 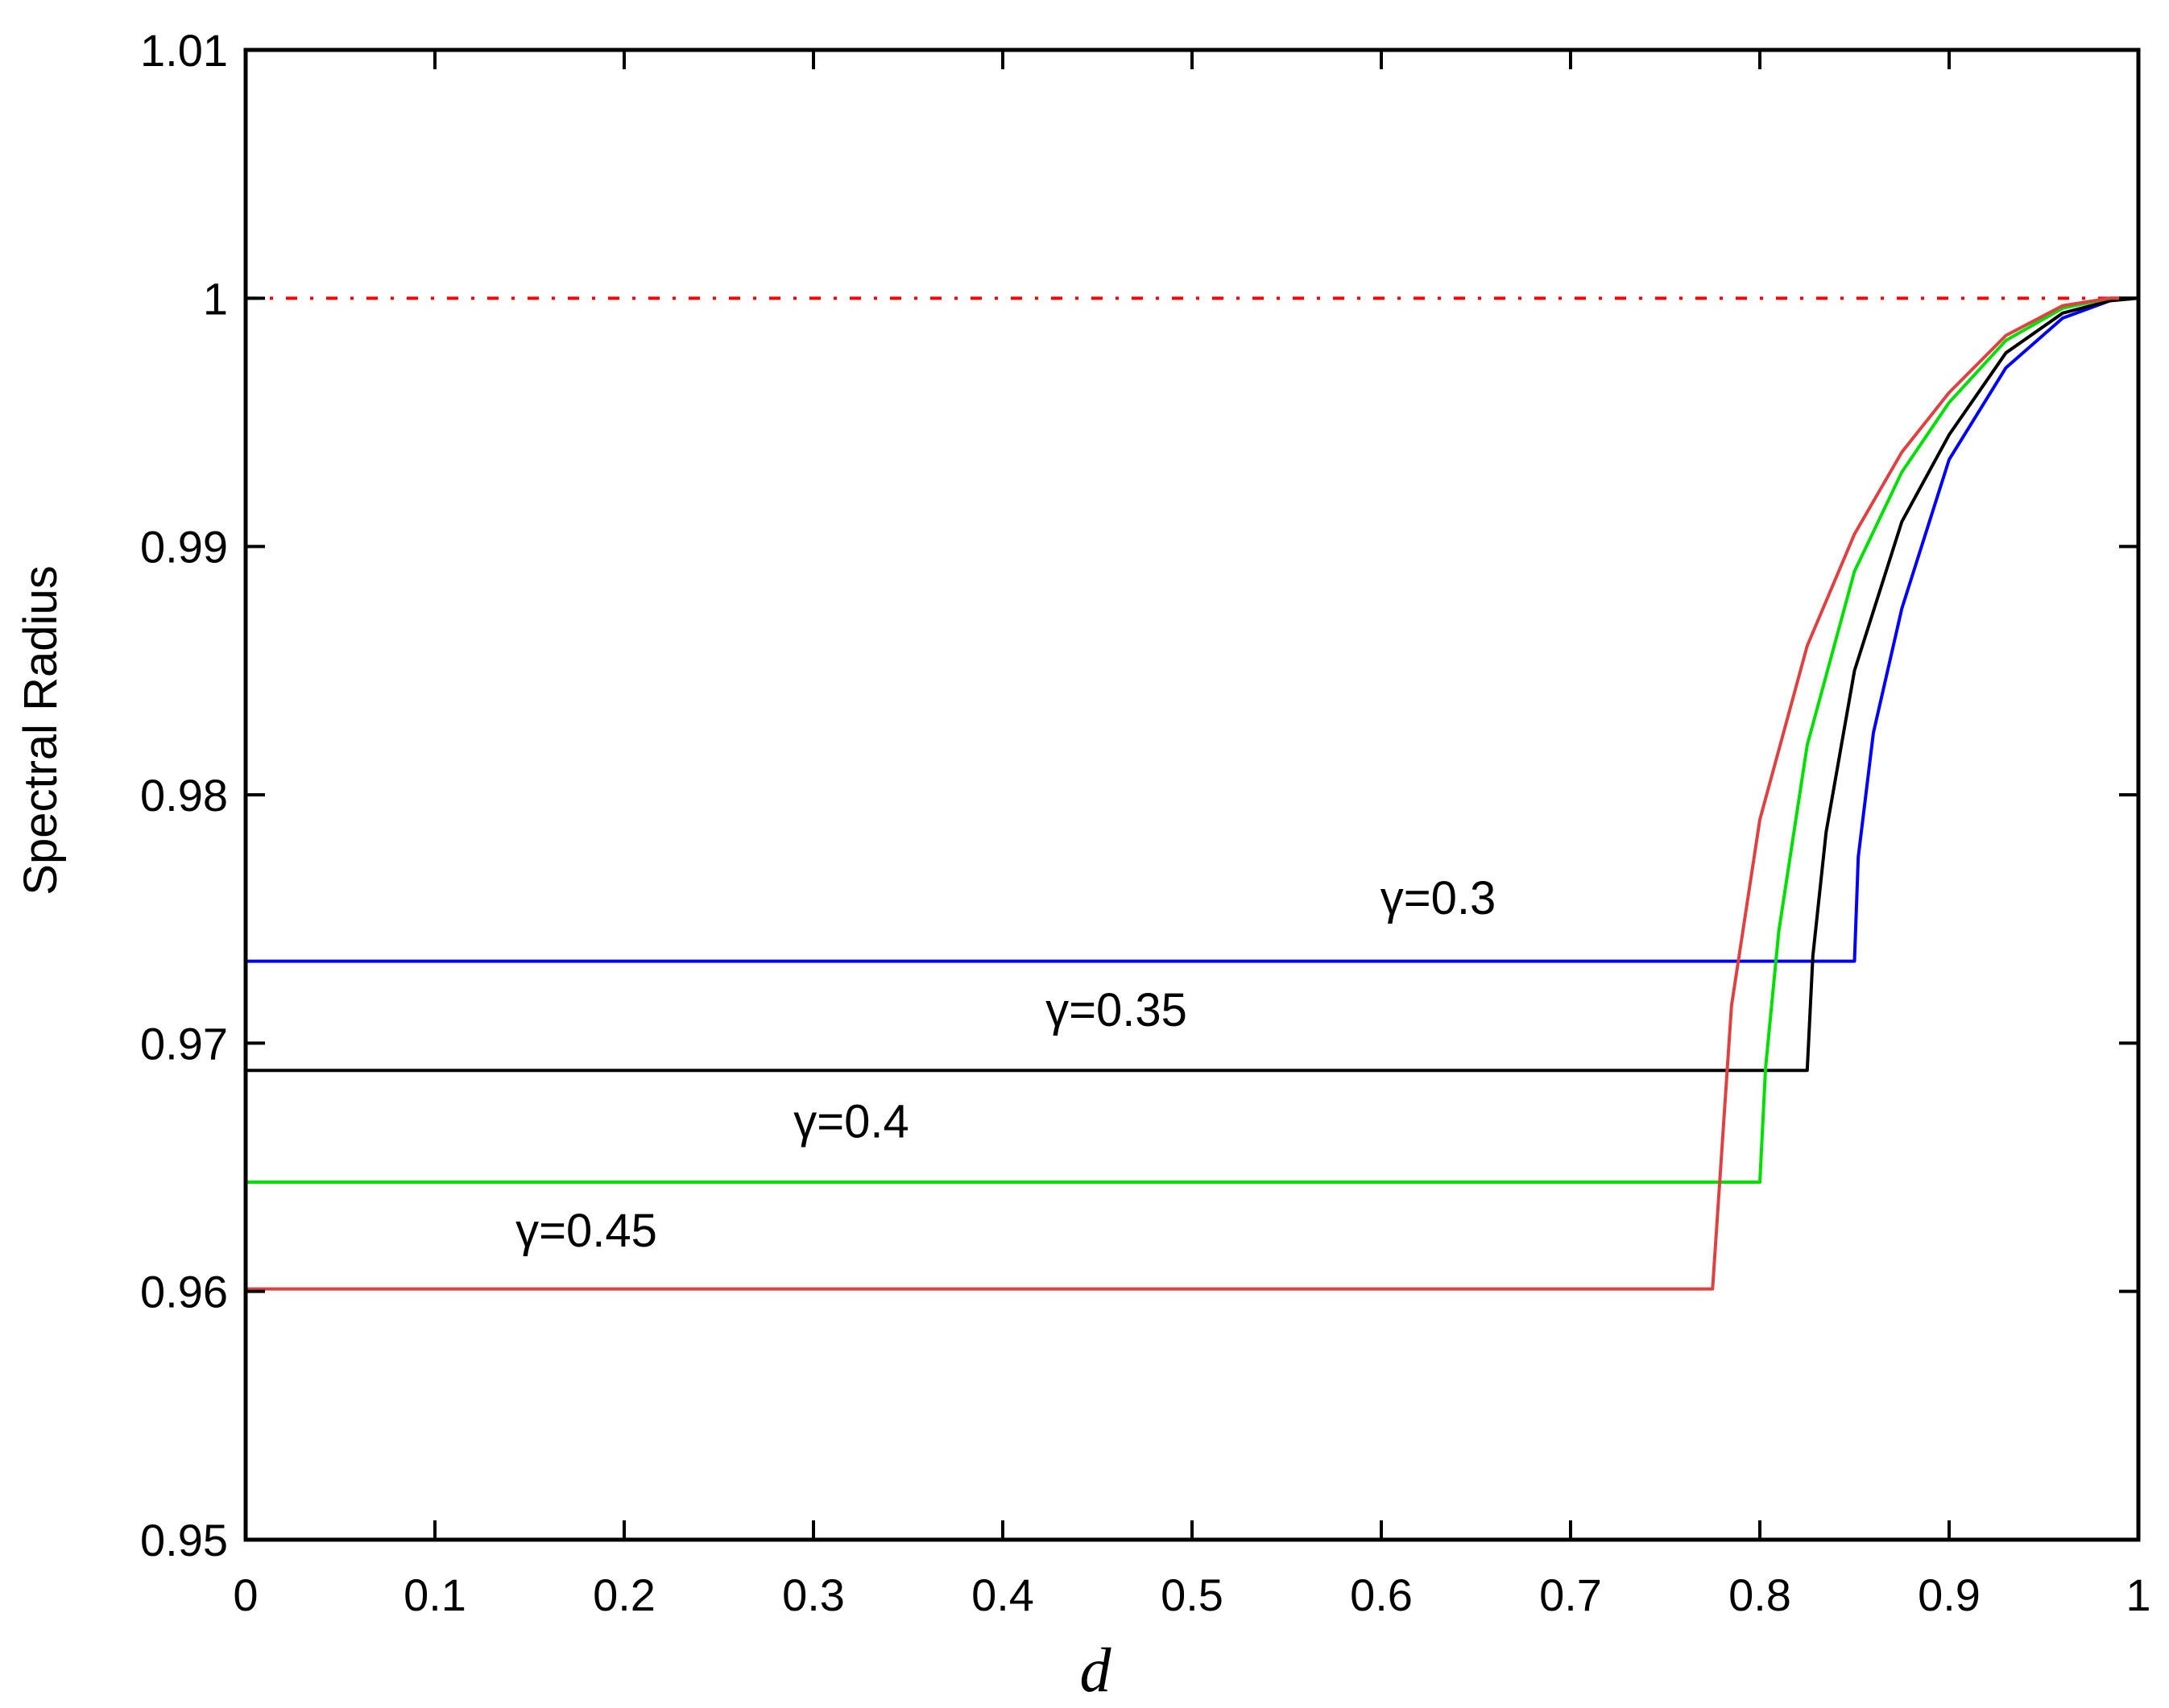 What do you see at coordinates (2138, 1594) in the screenshot?
I see `x-tick-label: 1` at bounding box center [2138, 1594].